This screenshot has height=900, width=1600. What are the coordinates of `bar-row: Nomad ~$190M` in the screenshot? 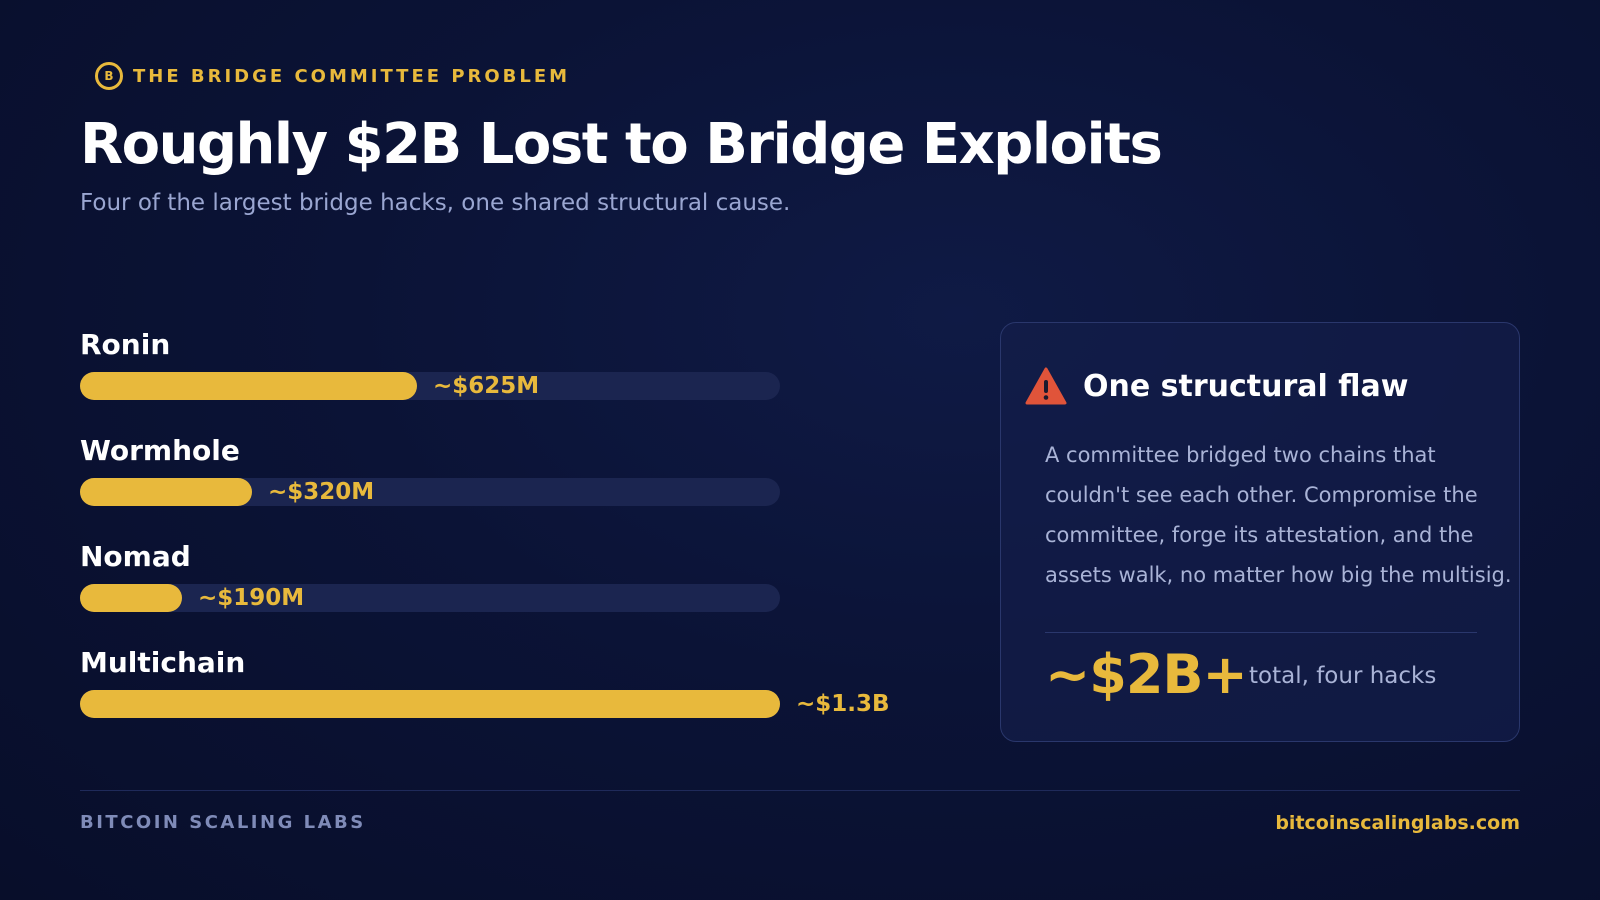 It's located at (510, 577).